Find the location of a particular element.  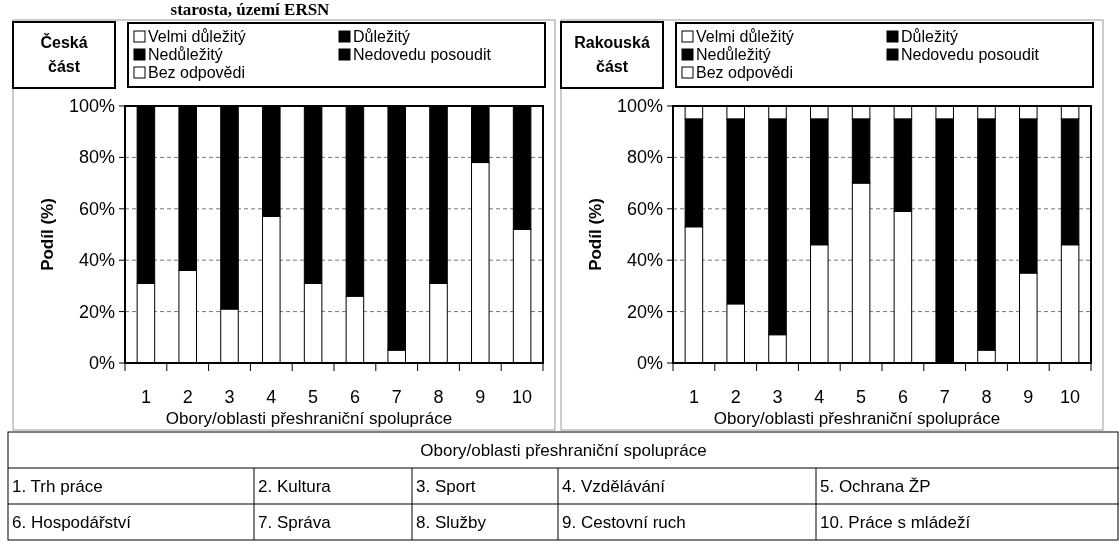

text: starosta, území ERSN is located at coordinates (250, 9).